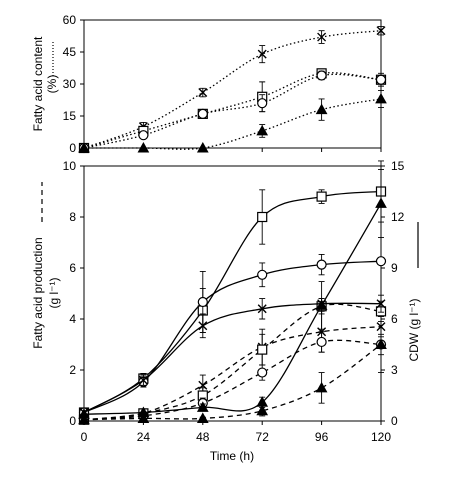 This screenshot has height=488, width=452. Describe the element at coordinates (394, 370) in the screenshot. I see `bottom-right-y-tick-label: 3` at that location.